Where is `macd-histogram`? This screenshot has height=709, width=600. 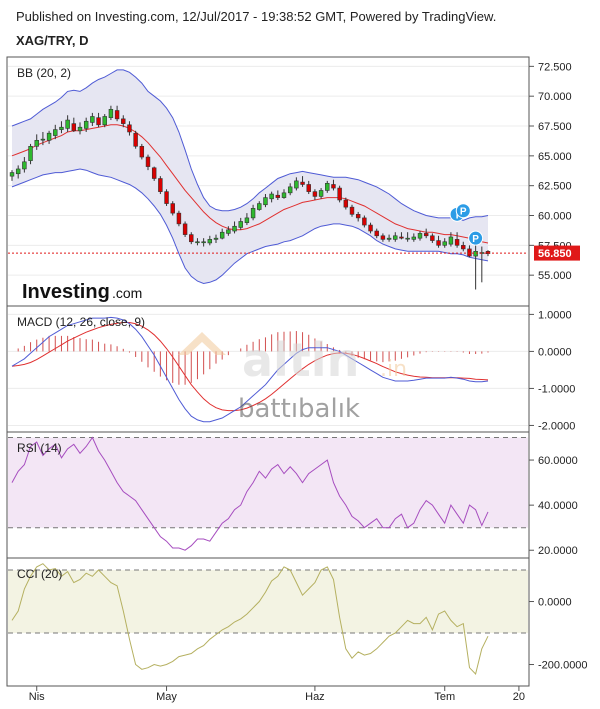
macd-histogram is located at coordinates (253, 358).